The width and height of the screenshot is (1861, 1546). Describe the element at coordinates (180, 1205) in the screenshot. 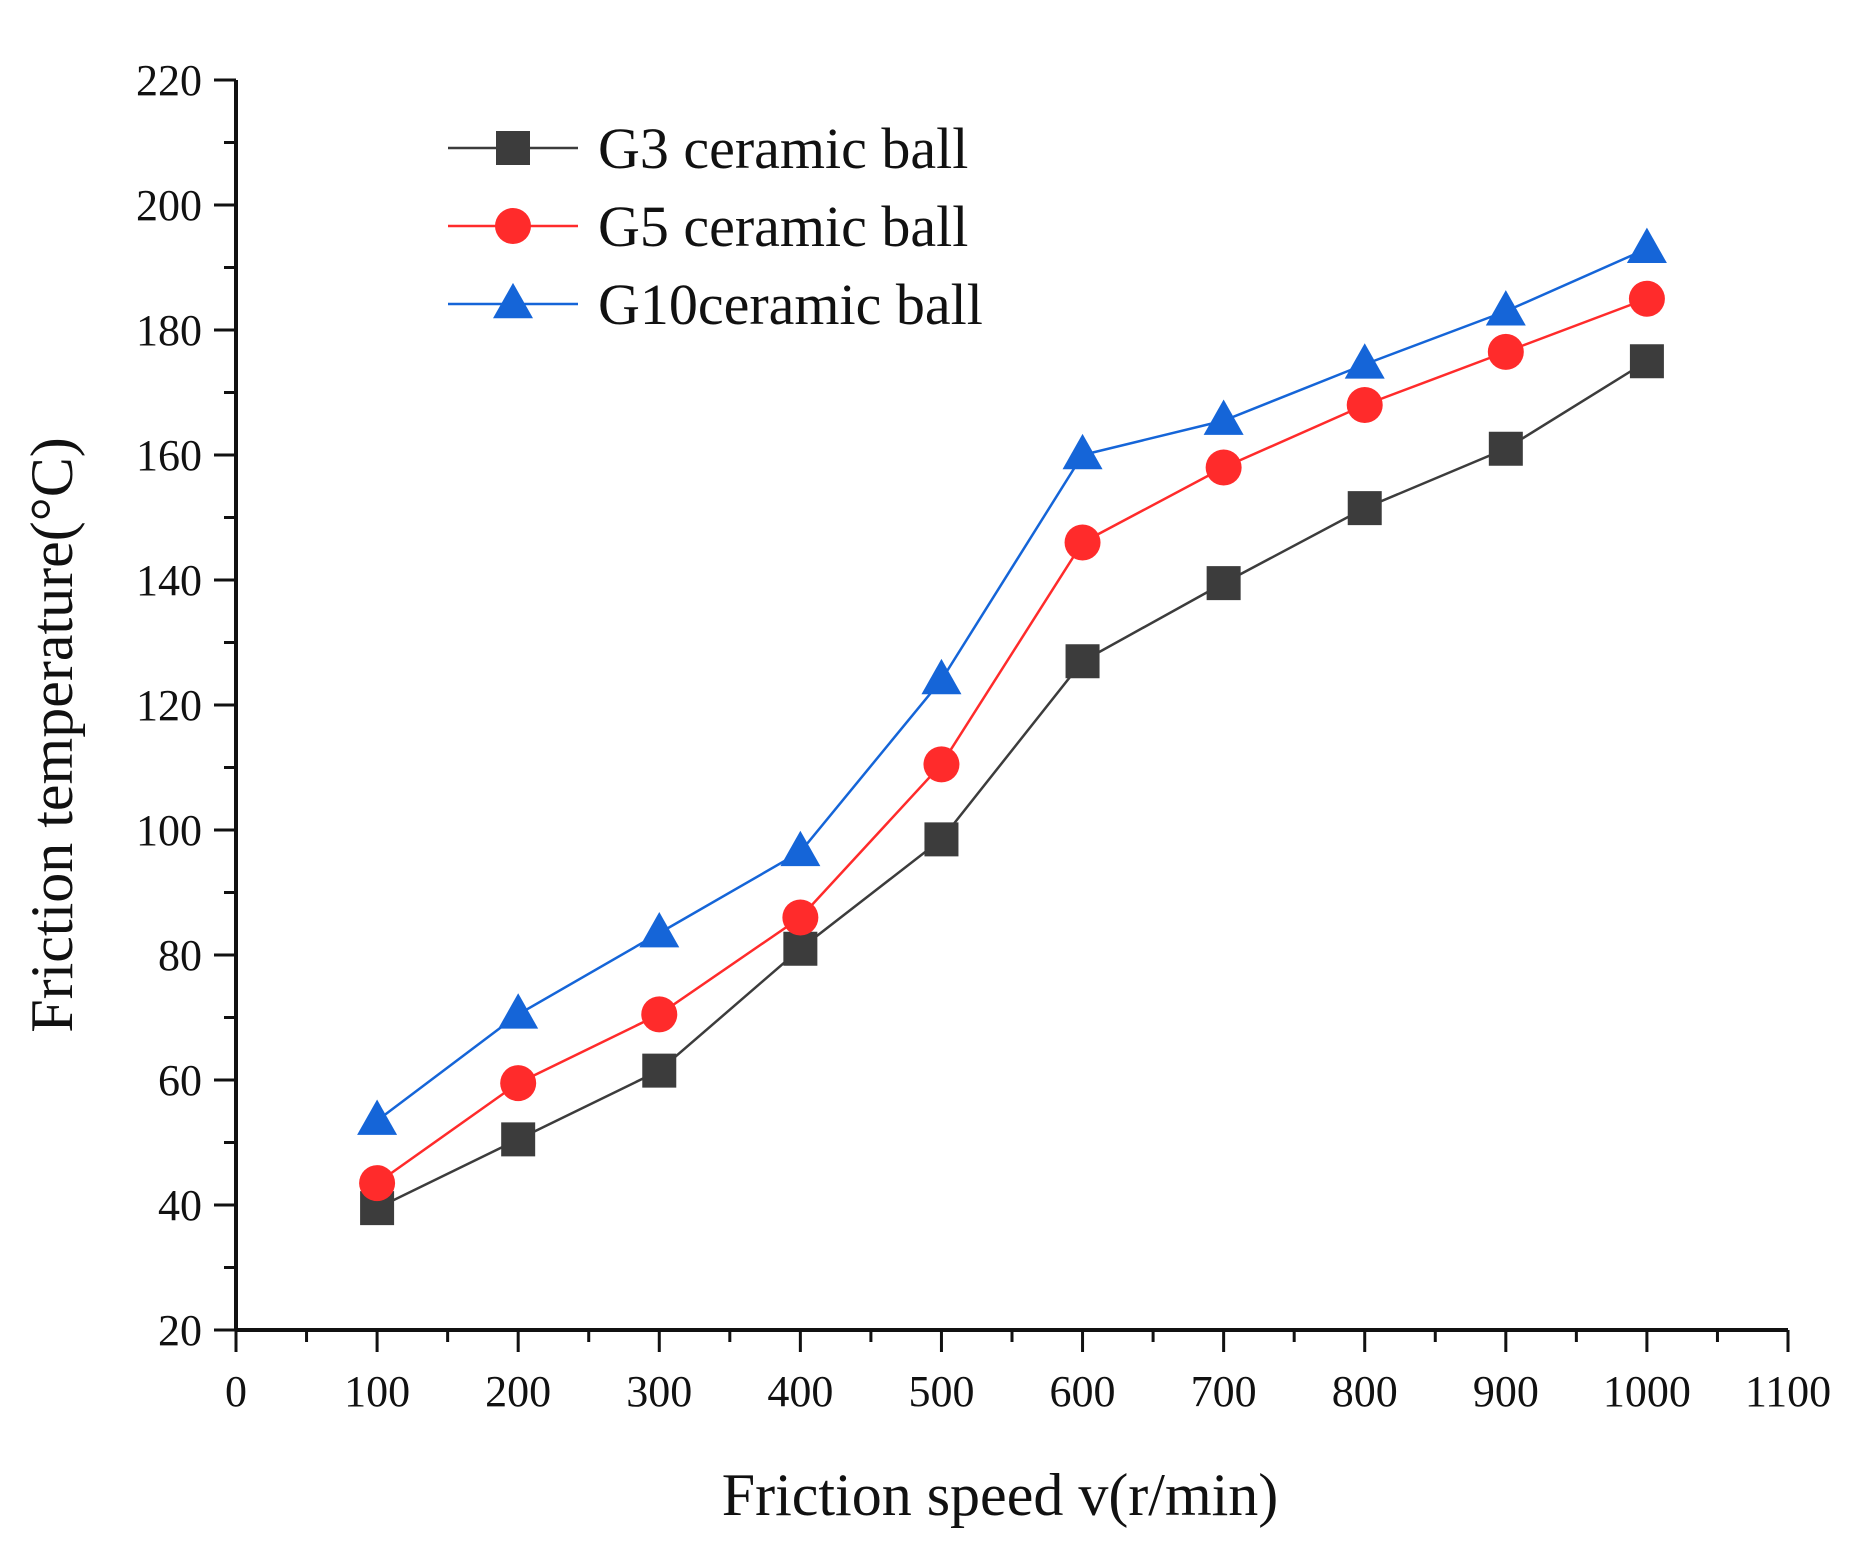

I see `y-tick-label: 40` at that location.